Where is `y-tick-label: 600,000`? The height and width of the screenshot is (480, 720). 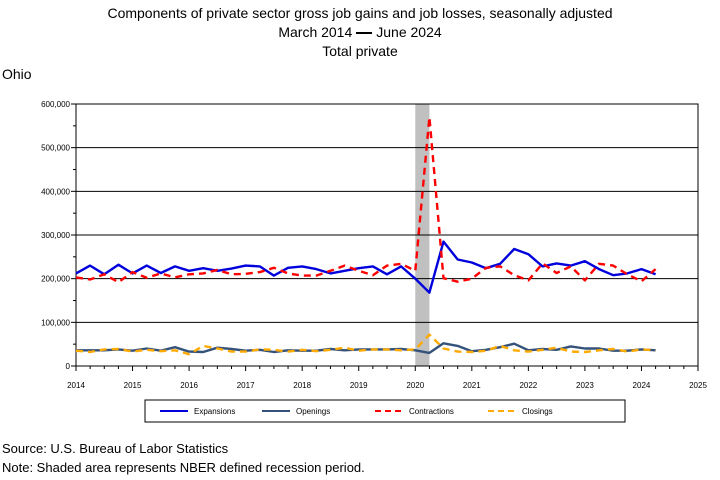 y-tick-label: 600,000 is located at coordinates (55, 104).